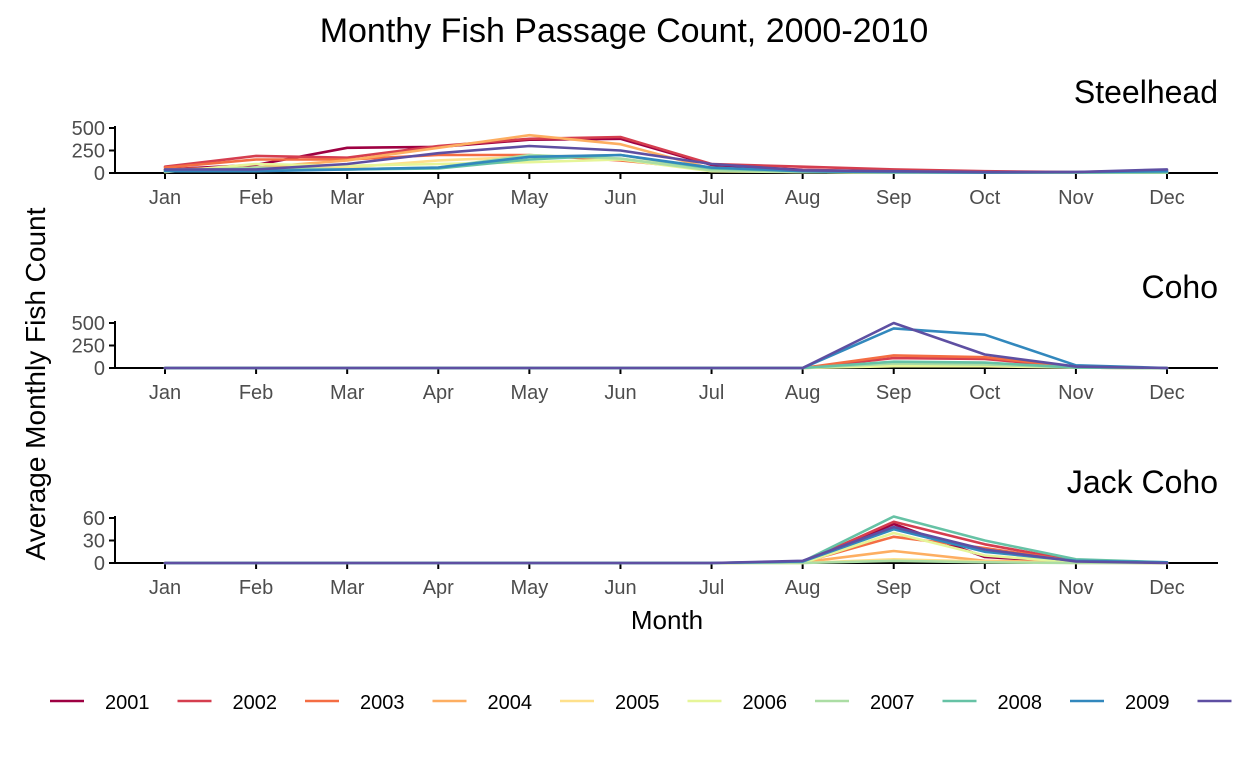 This screenshot has width=1248, height=768. What do you see at coordinates (227, 703) in the screenshot?
I see `legend-item: 2002` at bounding box center [227, 703].